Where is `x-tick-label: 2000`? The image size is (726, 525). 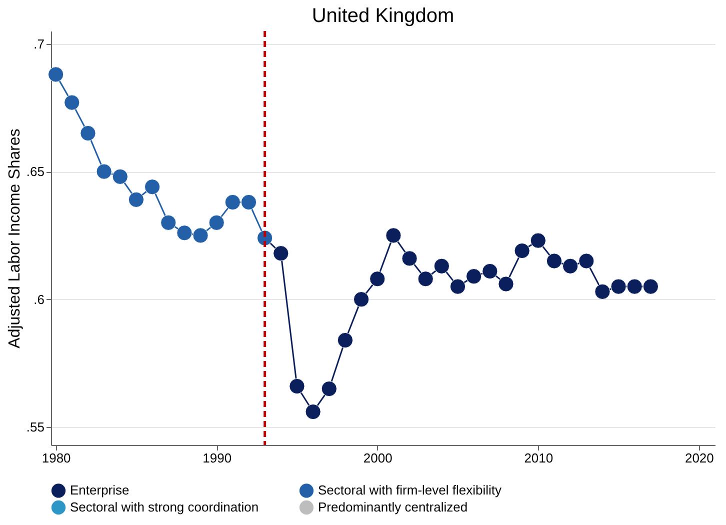 x-tick-label: 2000 is located at coordinates (377, 458).